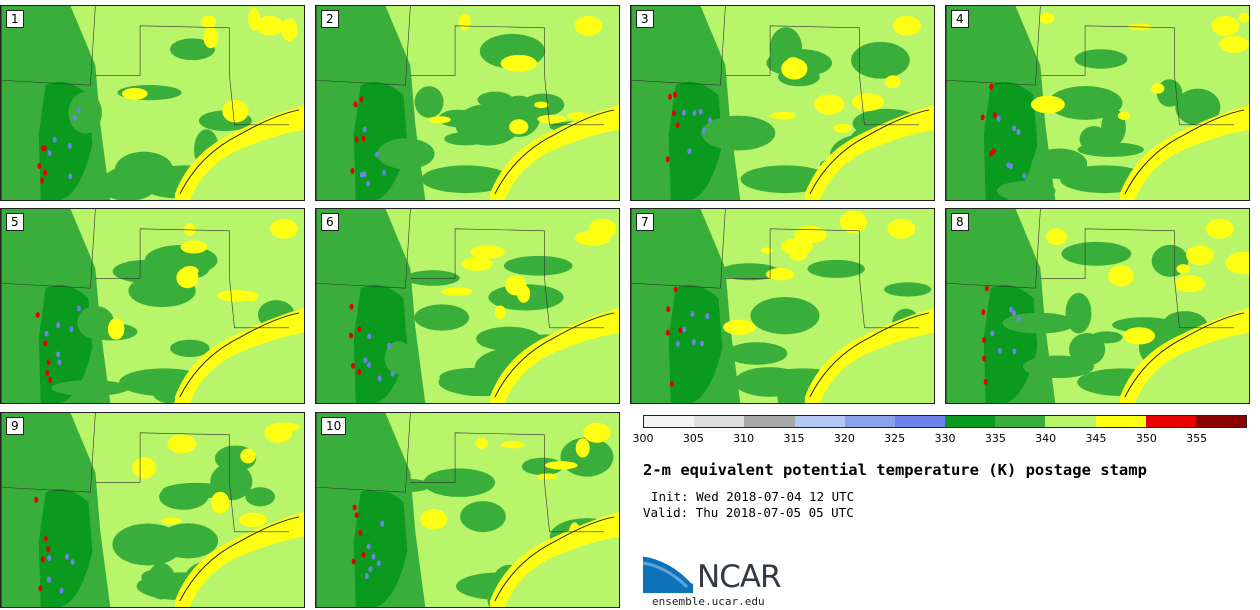  Describe the element at coordinates (669, 573) in the screenshot. I see `ncar-logo-icon` at that location.